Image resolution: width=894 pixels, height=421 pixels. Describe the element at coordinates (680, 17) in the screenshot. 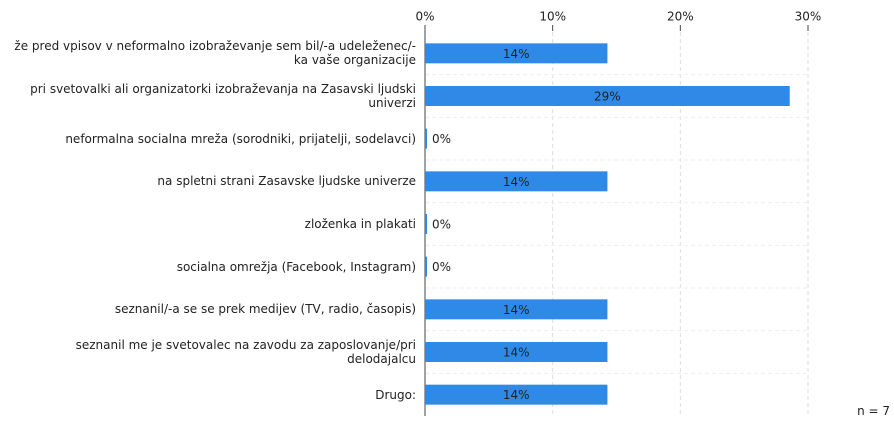

I see `x-tick-label: 20%` at that location.